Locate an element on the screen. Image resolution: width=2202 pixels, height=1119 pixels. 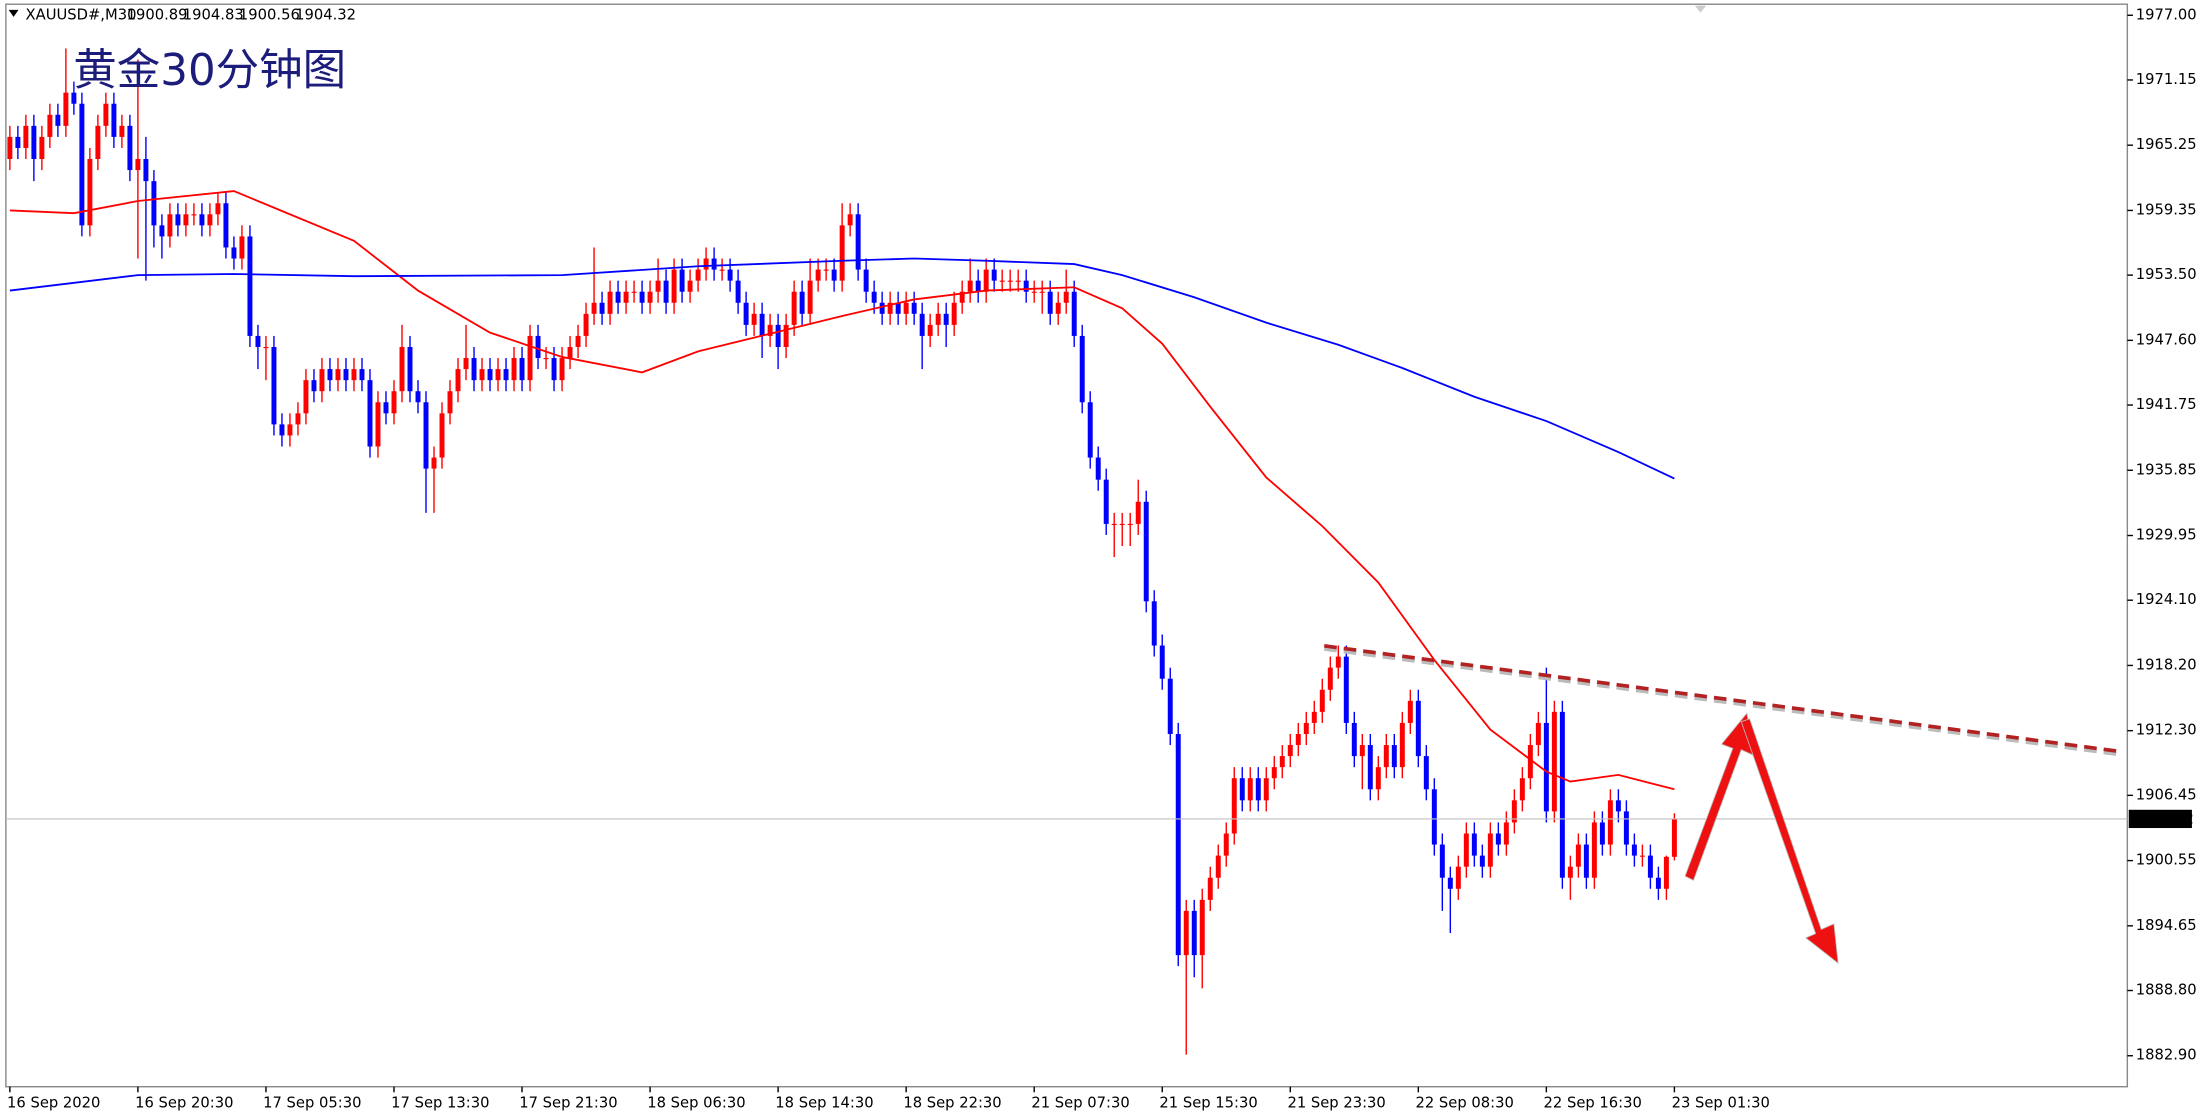
open-price: 1900.89 is located at coordinates (157, 14).